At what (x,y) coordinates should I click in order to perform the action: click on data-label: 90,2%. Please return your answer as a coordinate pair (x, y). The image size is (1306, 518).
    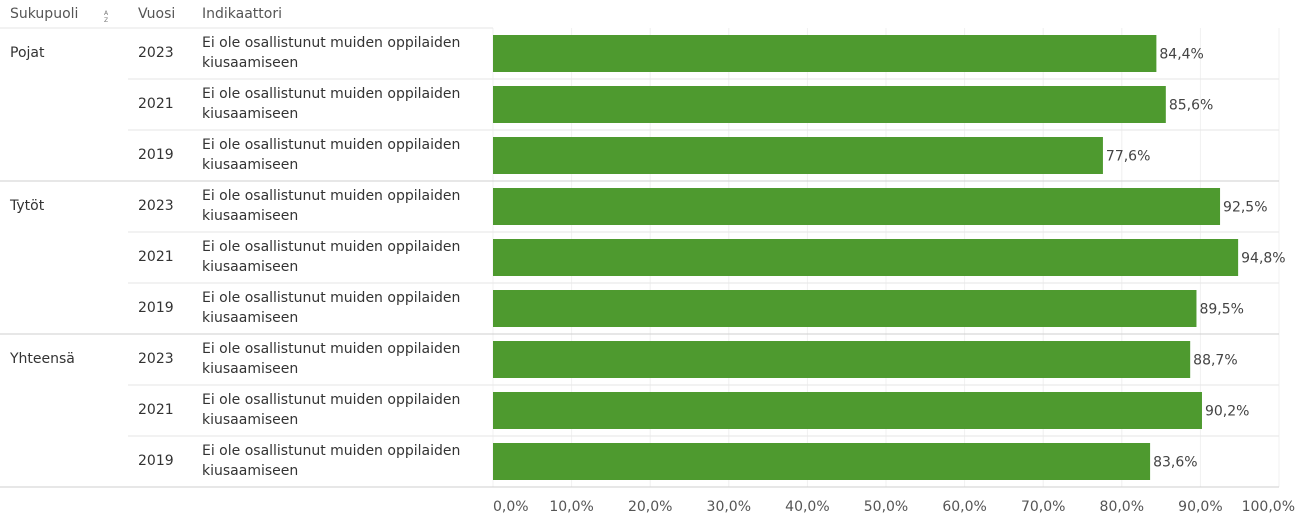
    Looking at the image, I should click on (1227, 412).